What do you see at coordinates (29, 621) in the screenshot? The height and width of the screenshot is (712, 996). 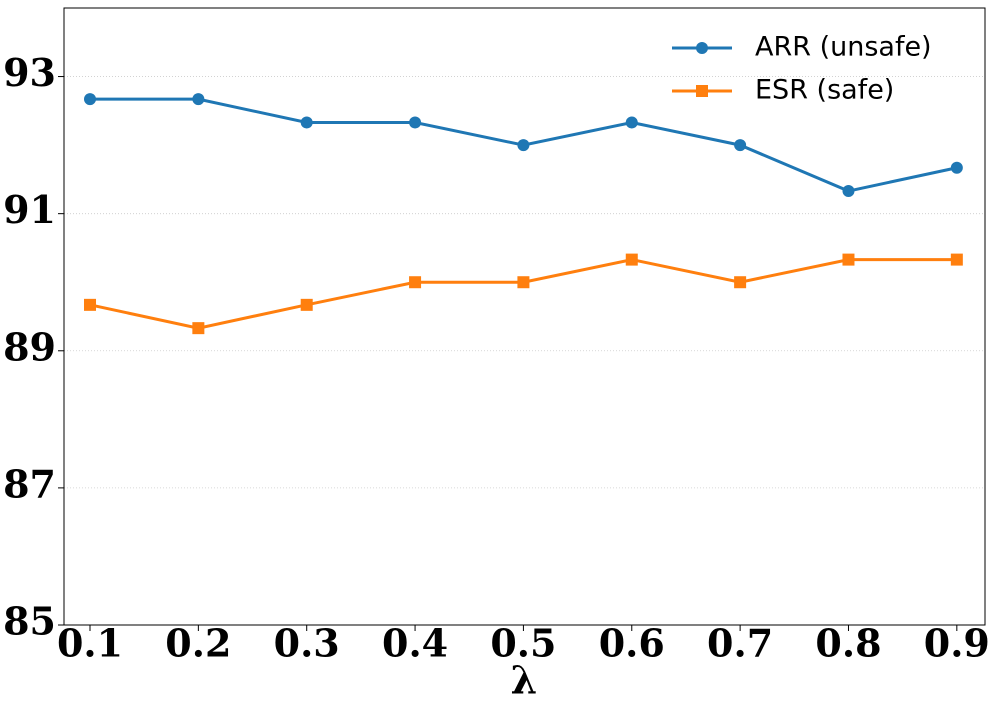 I see `y-tick-label: 85` at bounding box center [29, 621].